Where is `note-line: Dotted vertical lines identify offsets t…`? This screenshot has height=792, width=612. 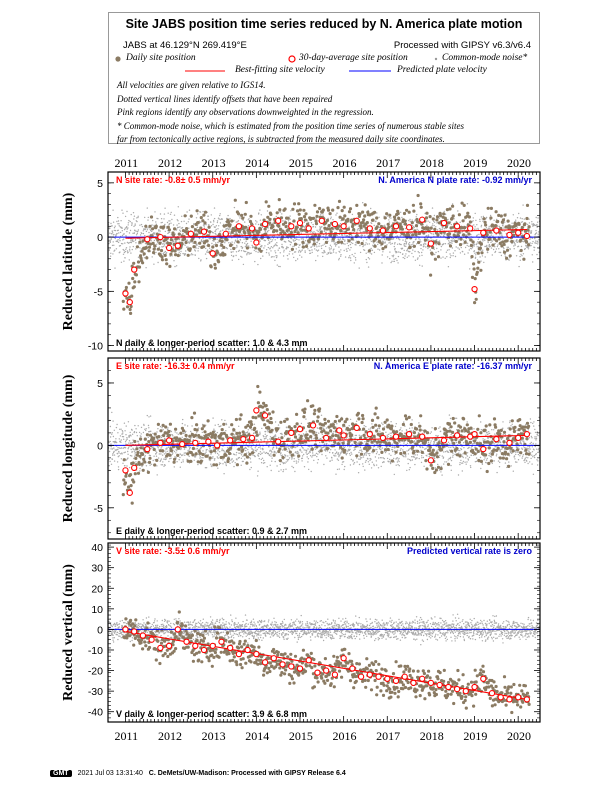
note-line: Dotted vertical lines identify offsets t… is located at coordinates (225, 98).